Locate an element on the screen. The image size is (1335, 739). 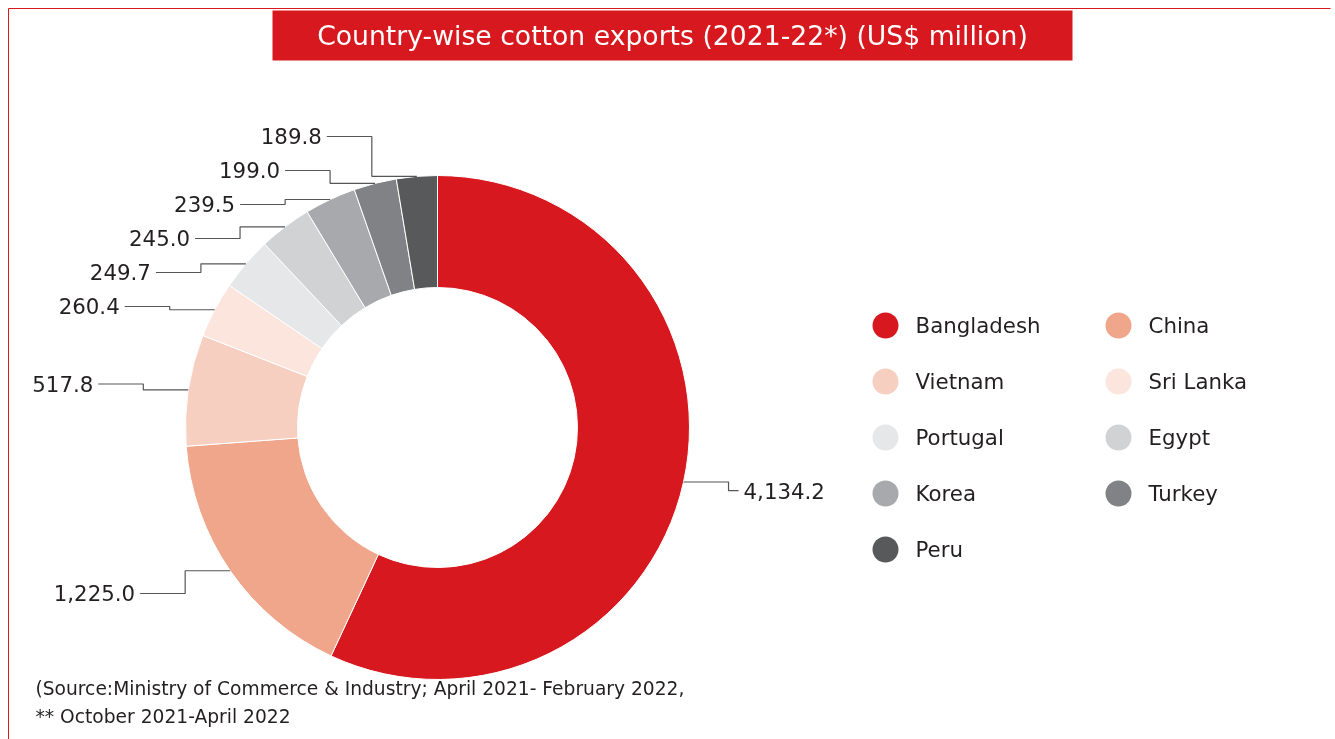
data-label: 249.7 is located at coordinates (120, 273).